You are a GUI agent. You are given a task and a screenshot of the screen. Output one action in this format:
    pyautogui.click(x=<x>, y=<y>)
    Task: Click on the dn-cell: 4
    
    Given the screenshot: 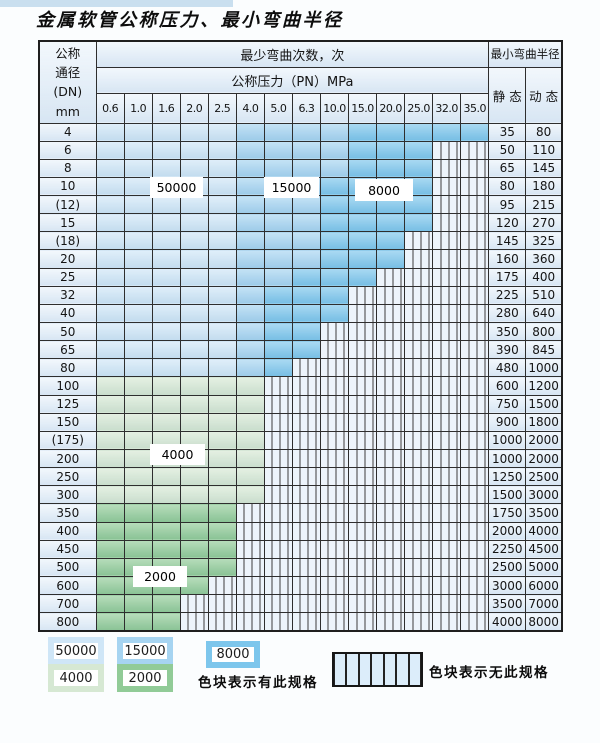 What is the action you would take?
    pyautogui.click(x=67, y=132)
    